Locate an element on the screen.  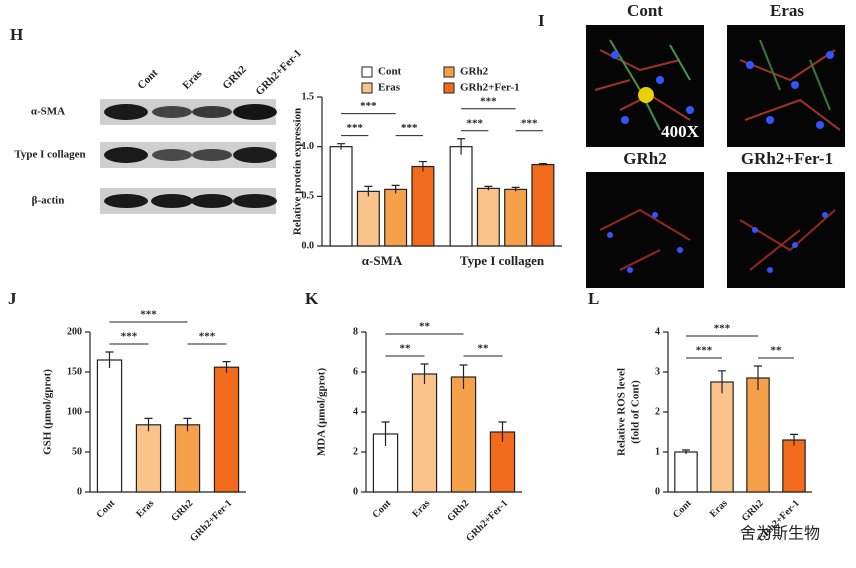
y-tick-label: 50 is located at coordinates (77, 451).